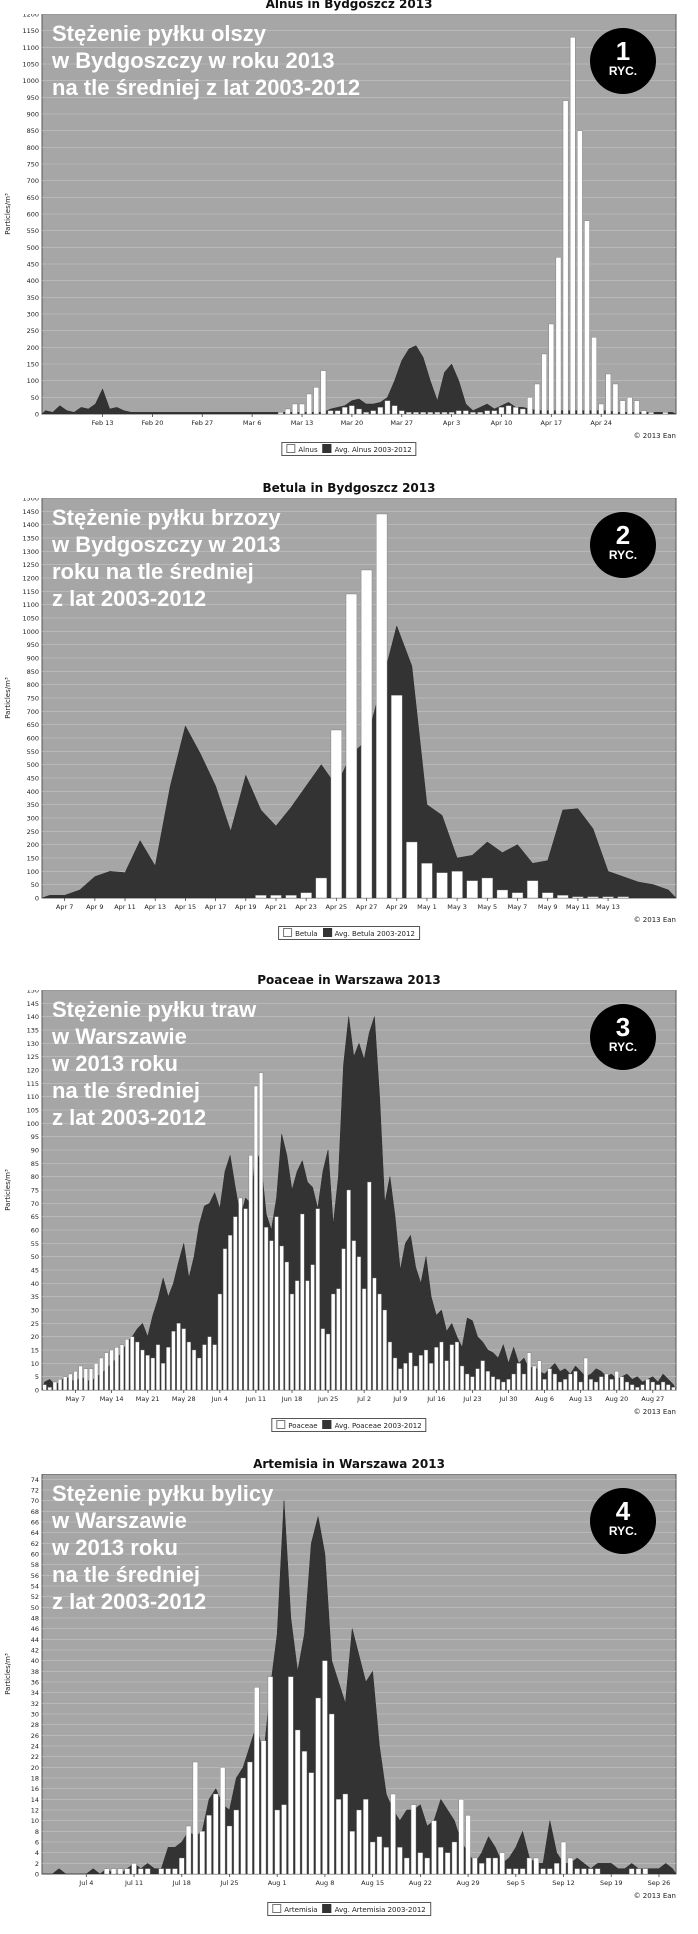 This screenshot has height=1934, width=698. I want to click on copyright-note: © 2013 Ean, so click(654, 920).